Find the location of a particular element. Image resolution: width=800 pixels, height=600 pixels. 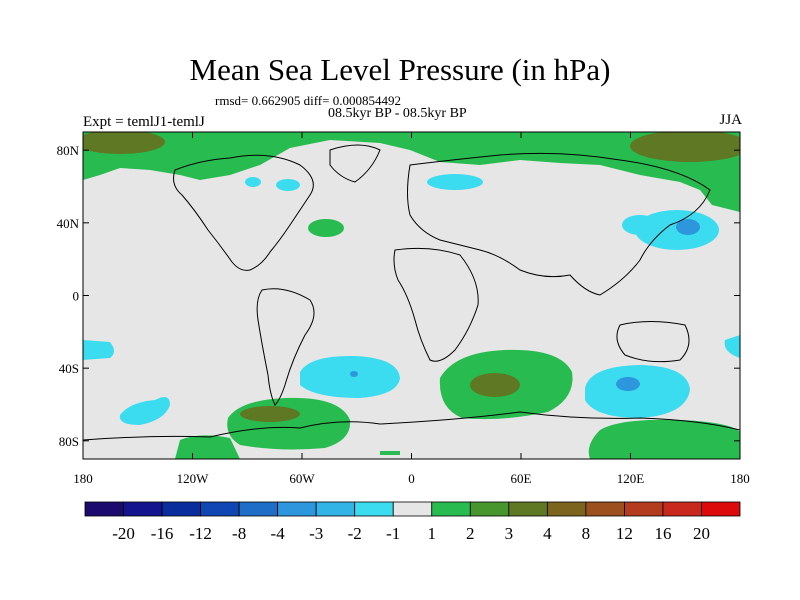

colorbar-label: 8 is located at coordinates (586, 533).